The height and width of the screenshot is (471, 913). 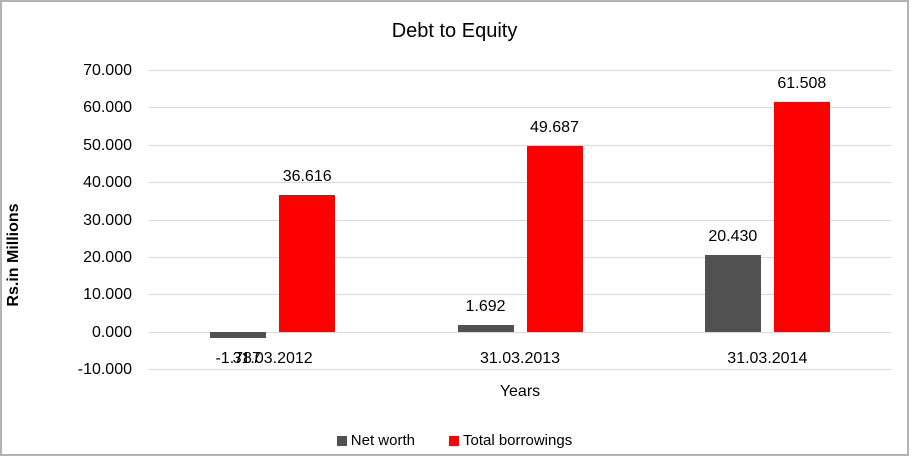 What do you see at coordinates (520, 358) in the screenshot?
I see `x-tick-label: 31.03.2013` at bounding box center [520, 358].